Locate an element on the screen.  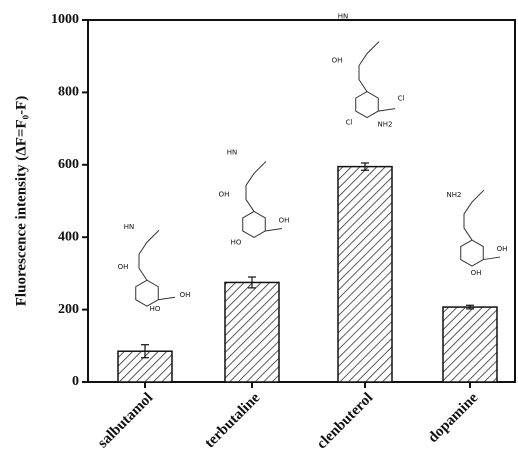
y-tick-label: 200 is located at coordinates (68, 309).